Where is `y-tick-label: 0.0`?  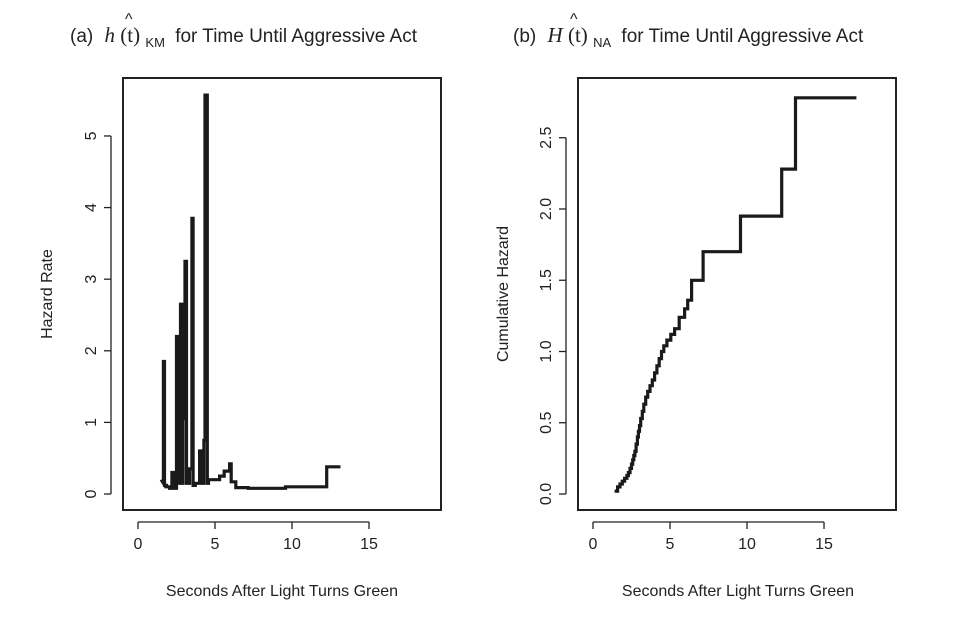 y-tick-label: 0.0 is located at coordinates (546, 494).